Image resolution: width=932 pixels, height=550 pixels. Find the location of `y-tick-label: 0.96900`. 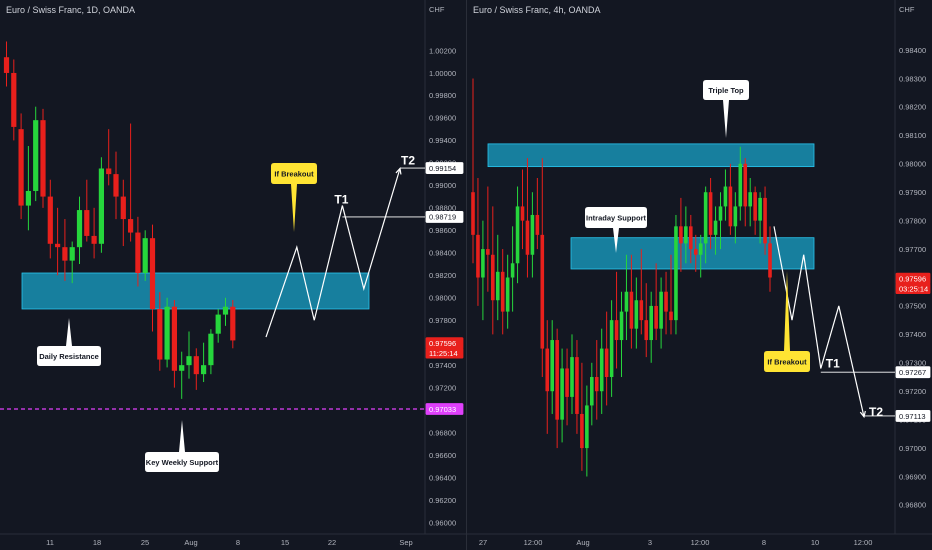

y-tick-label: 0.96900 is located at coordinates (912, 476).